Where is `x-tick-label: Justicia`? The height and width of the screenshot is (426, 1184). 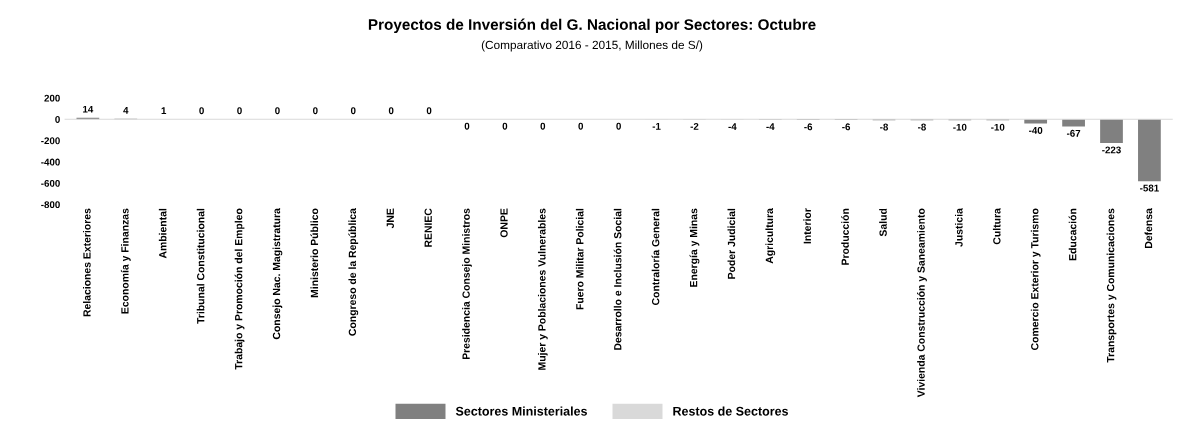
x-tick-label: Justicia is located at coordinates (959, 227).